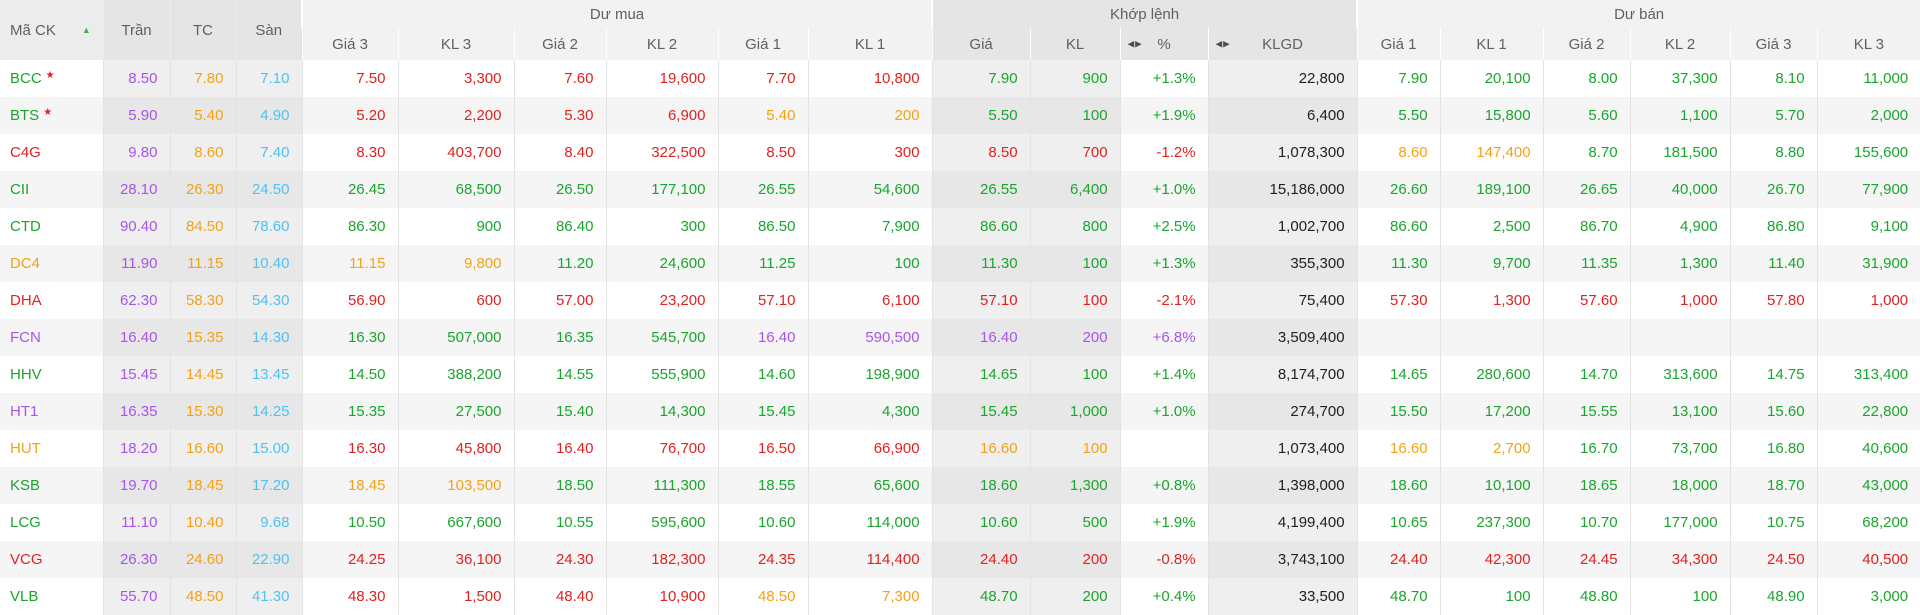 This screenshot has height=615, width=1920. What do you see at coordinates (268, 337) in the screenshot?
I see `floor-price-cell: 14.30` at bounding box center [268, 337].